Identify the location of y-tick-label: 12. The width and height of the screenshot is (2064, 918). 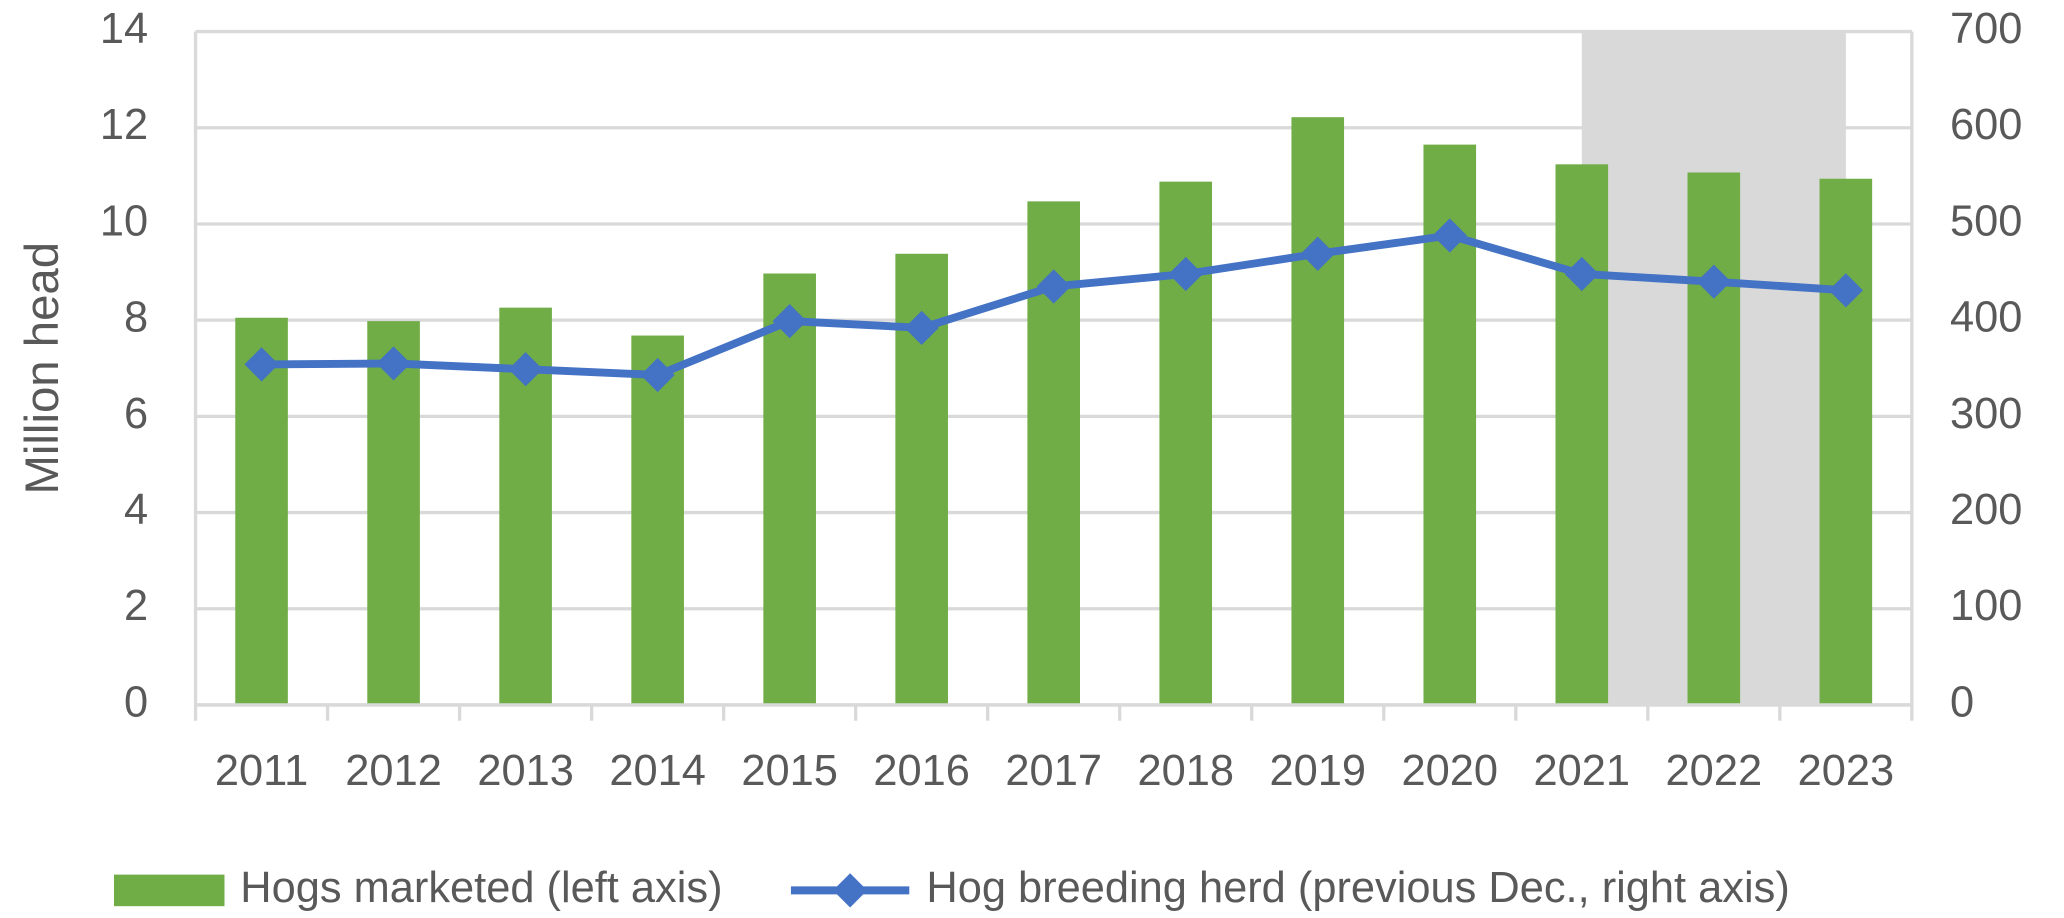
(124, 125).